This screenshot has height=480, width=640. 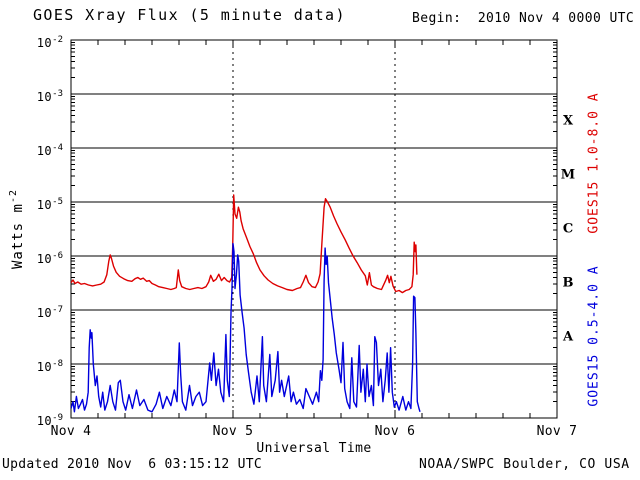 I want to click on y-tick-label: 10-3, so click(x=49, y=96).